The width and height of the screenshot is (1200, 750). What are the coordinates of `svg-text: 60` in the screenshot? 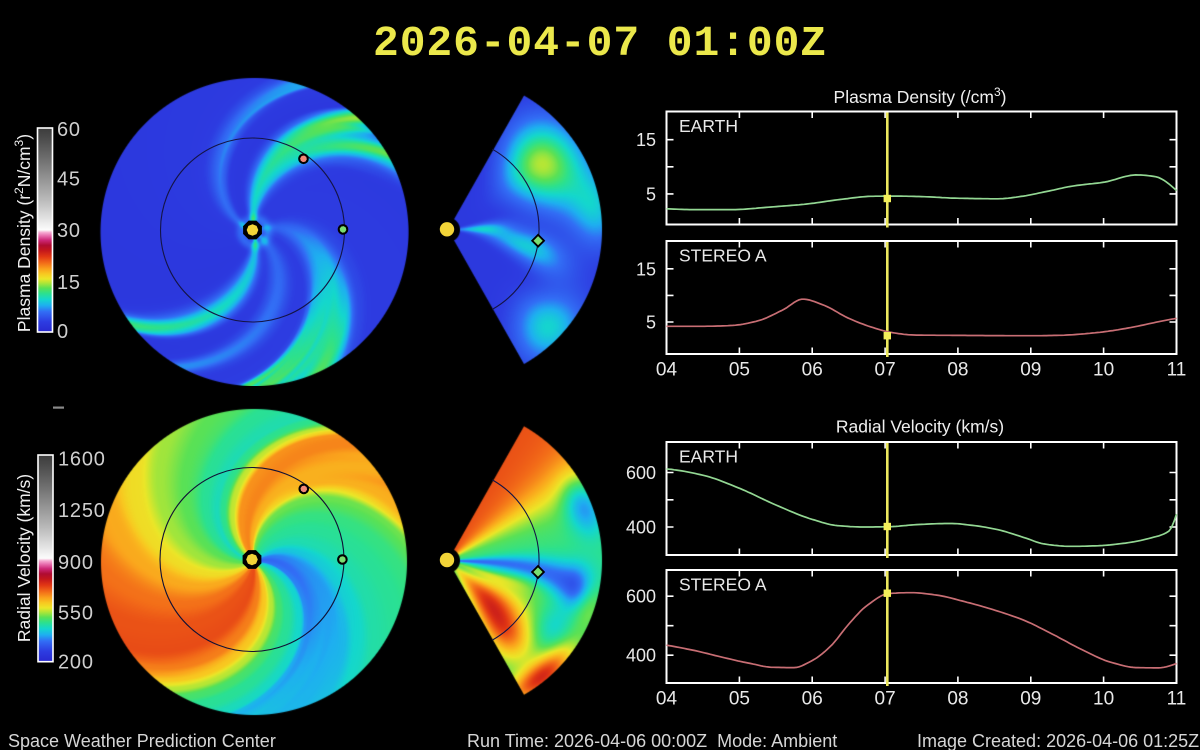 It's located at (69, 130).